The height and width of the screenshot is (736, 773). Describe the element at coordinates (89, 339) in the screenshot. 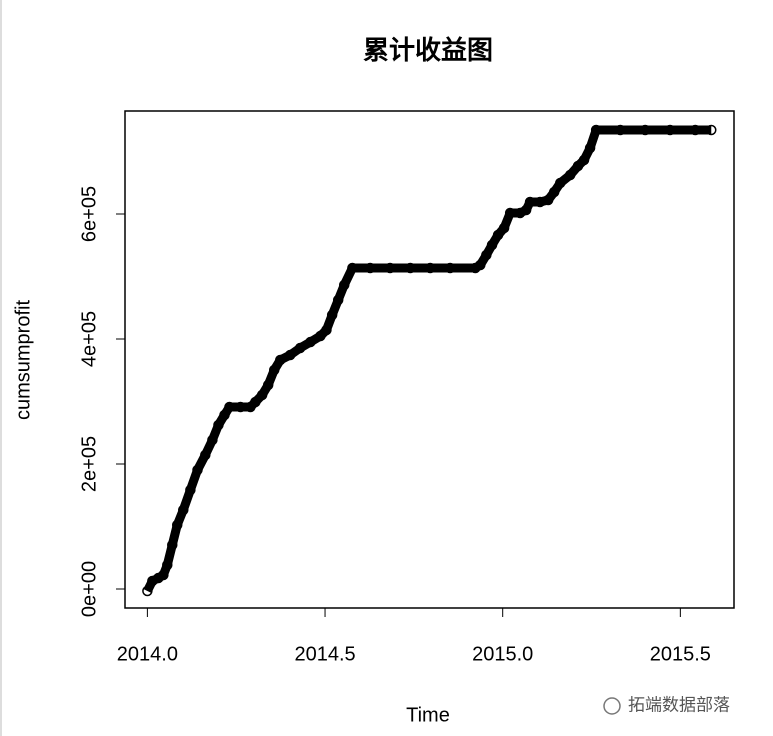

I see `y-tick-label: 4e+05` at that location.